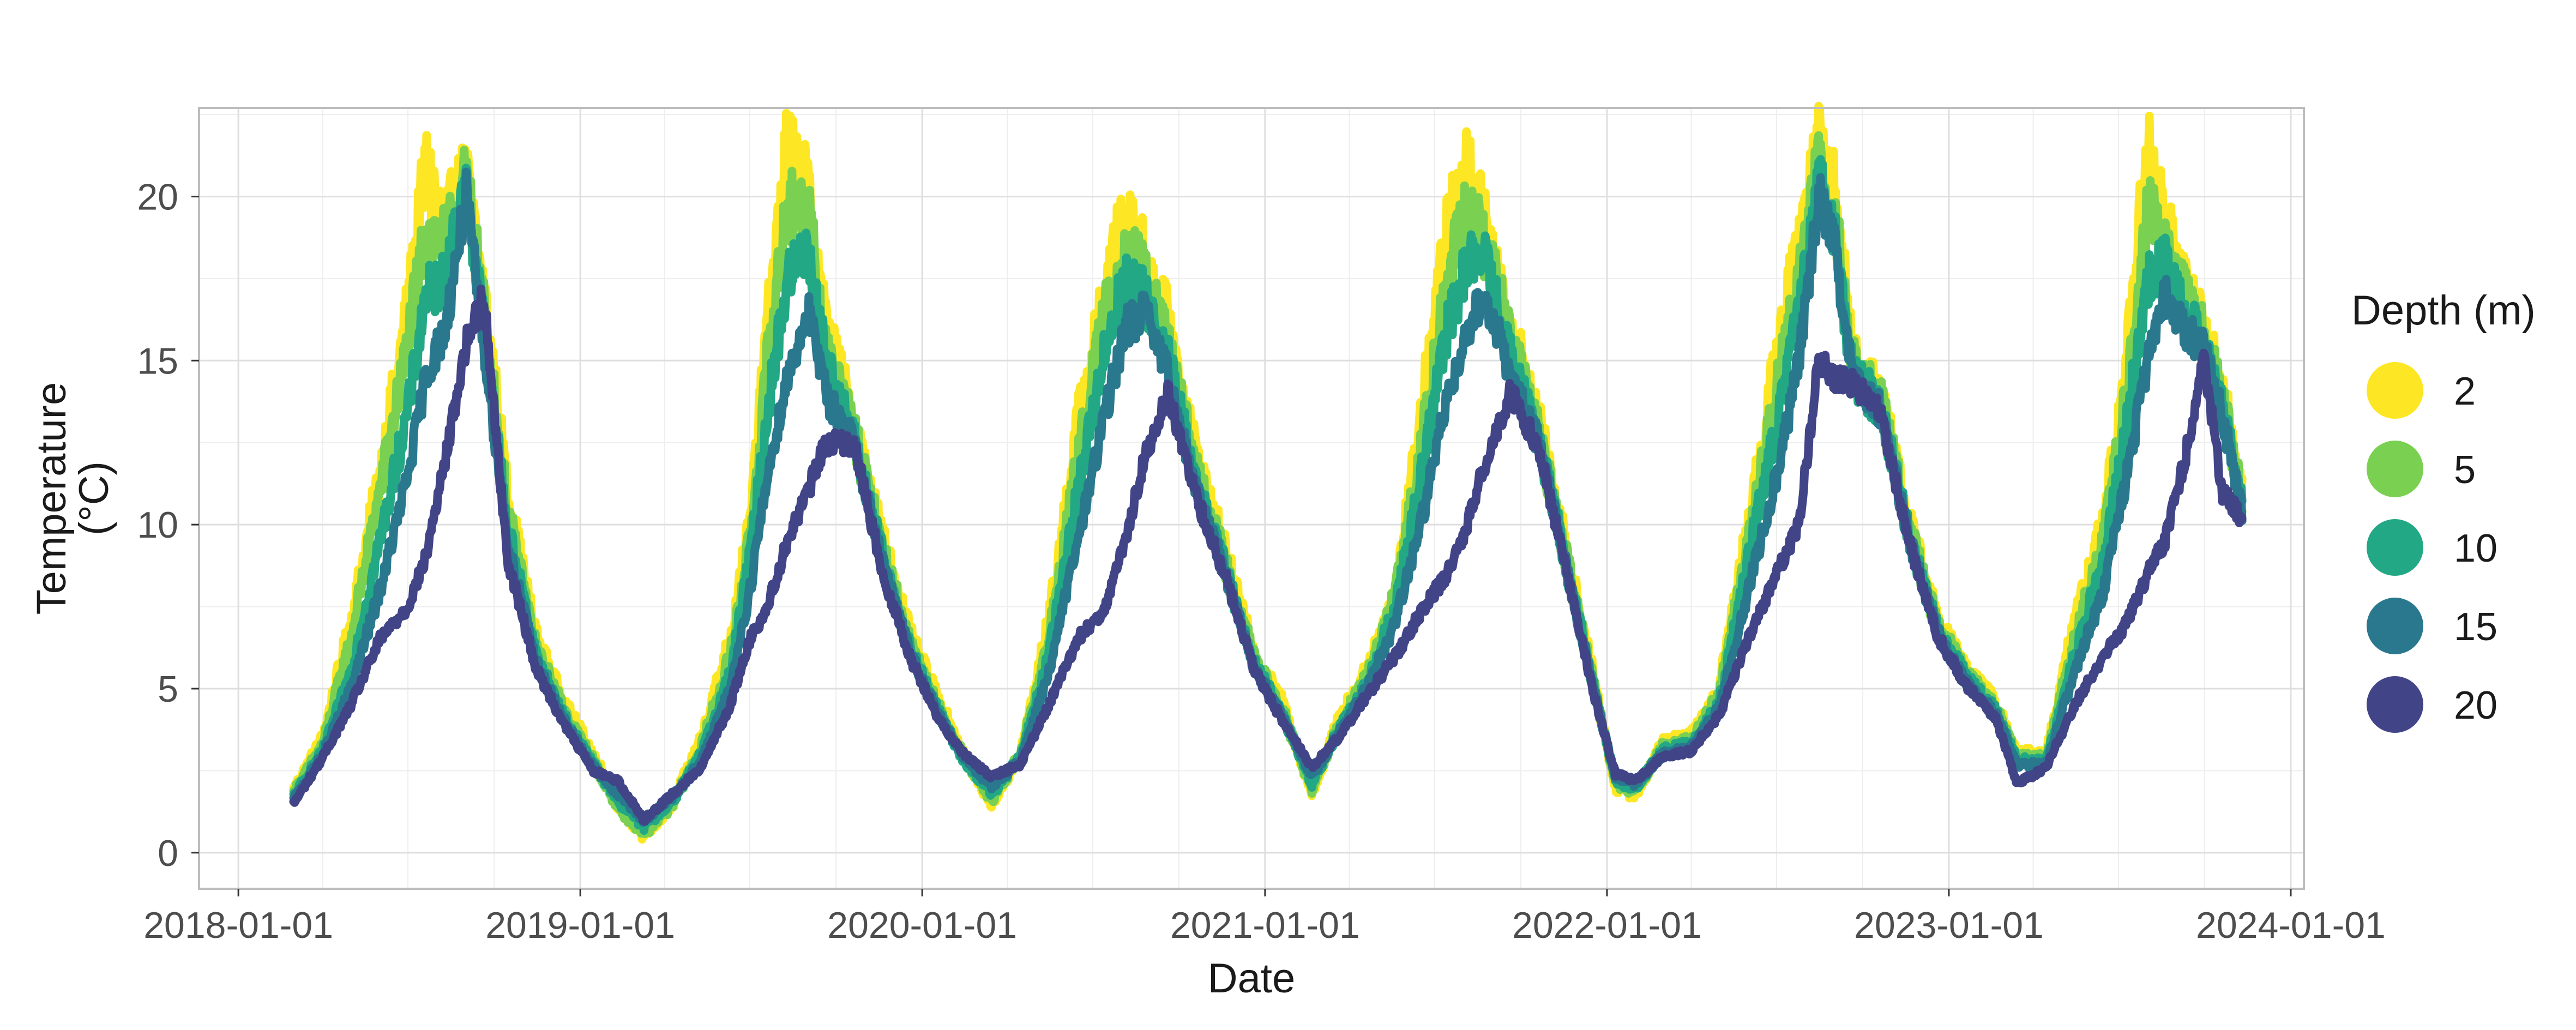  I want to click on y-tick-label: 10, so click(157, 525).